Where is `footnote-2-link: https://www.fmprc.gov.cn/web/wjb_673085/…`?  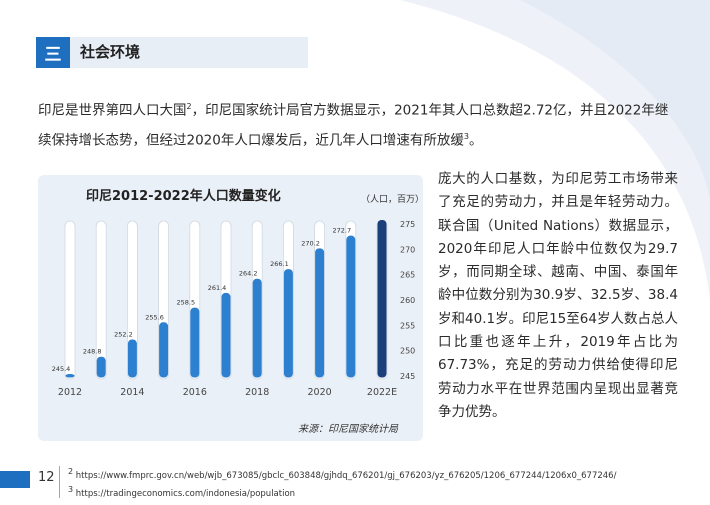 footnote-2-link: https://www.fmprc.gov.cn/web/wjb_673085/… is located at coordinates (346, 475).